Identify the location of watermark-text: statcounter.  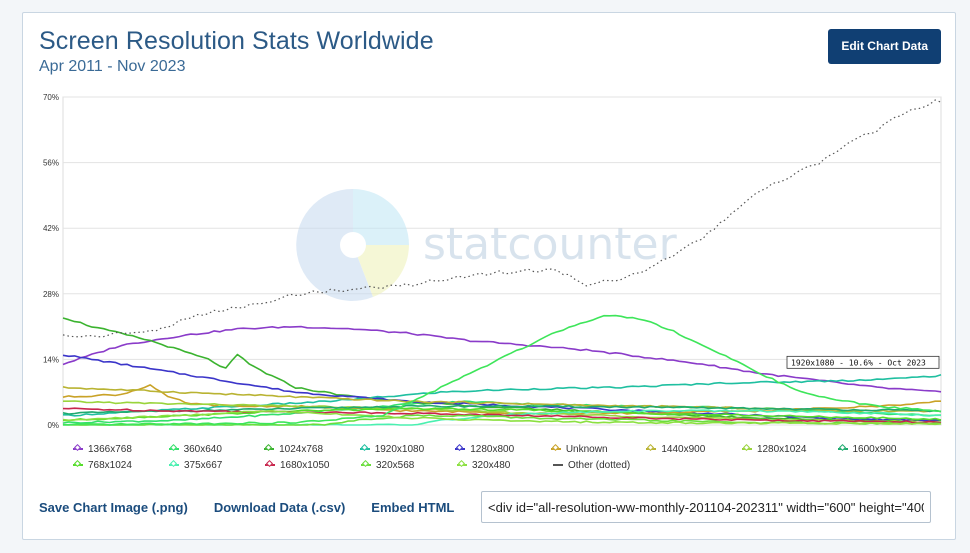
(550, 244).